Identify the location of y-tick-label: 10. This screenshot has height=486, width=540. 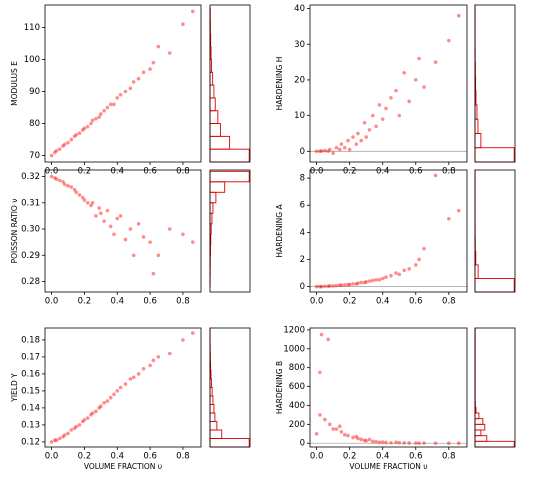
(299, 116).